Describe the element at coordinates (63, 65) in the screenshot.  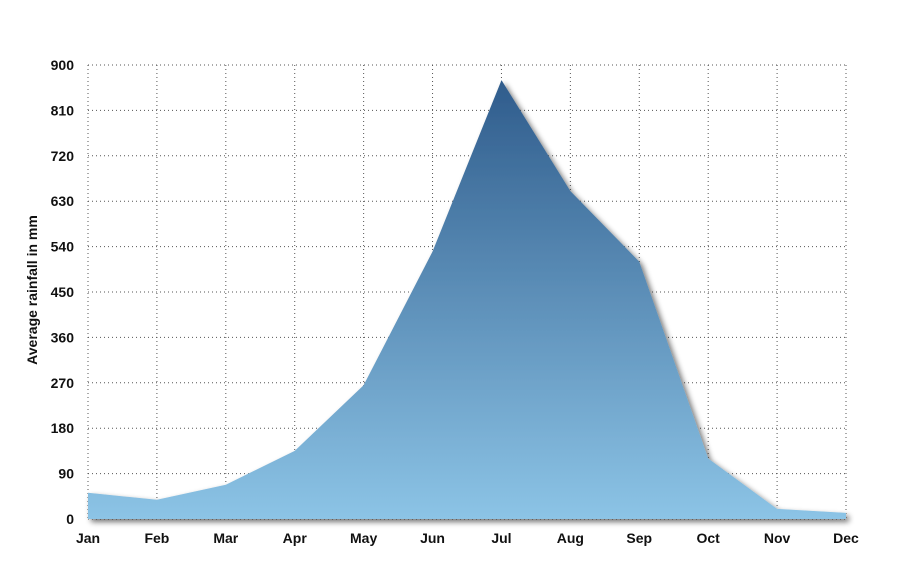
I see `y-tick-label: 900` at that location.